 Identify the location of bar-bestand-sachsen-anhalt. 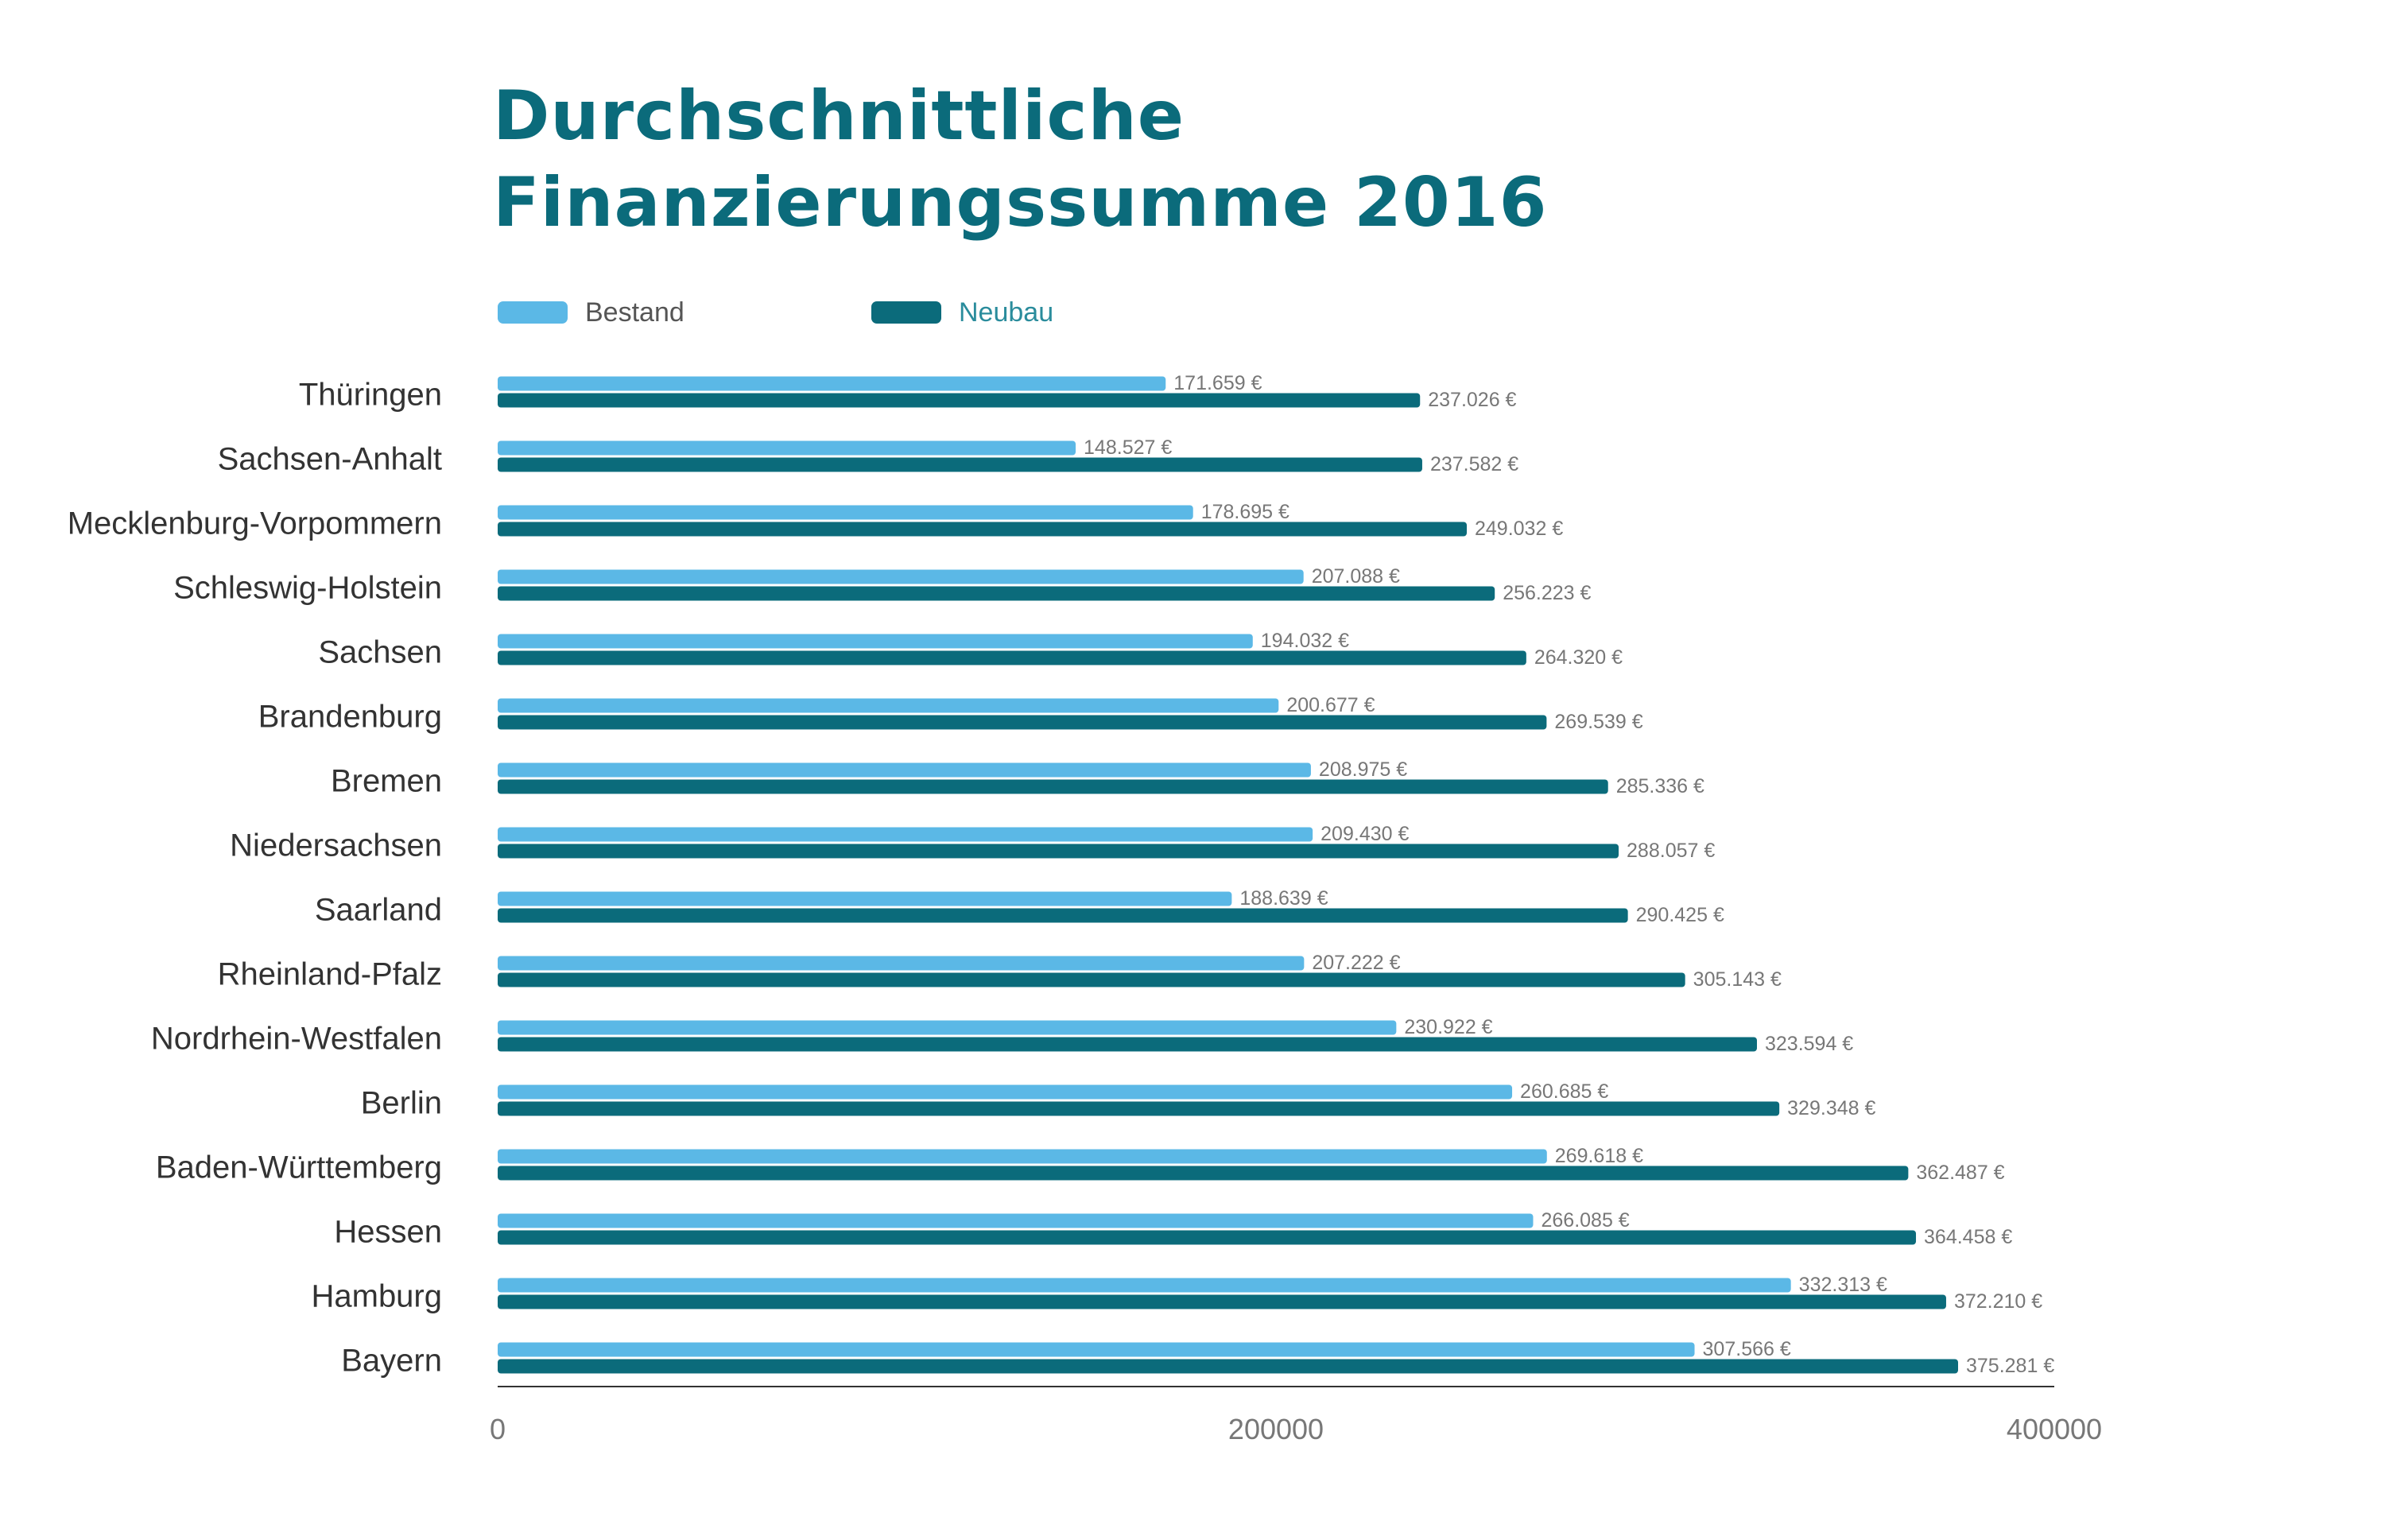
(787, 448).